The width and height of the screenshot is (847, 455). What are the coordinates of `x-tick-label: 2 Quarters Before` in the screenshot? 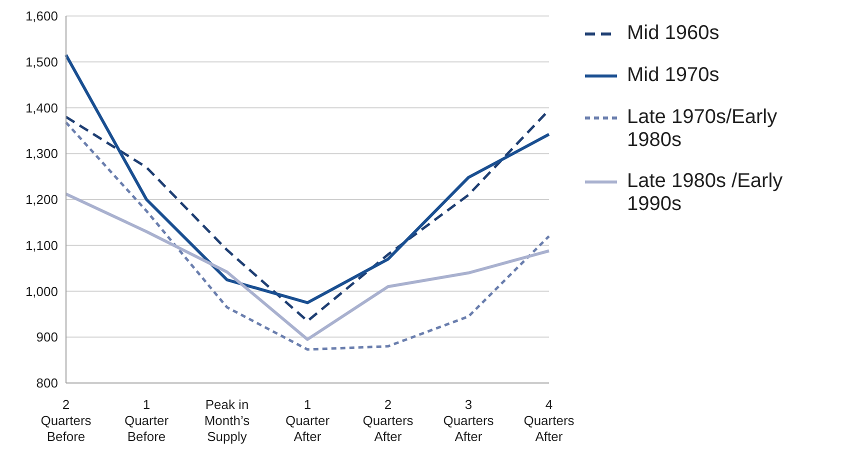 It's located at (66, 420).